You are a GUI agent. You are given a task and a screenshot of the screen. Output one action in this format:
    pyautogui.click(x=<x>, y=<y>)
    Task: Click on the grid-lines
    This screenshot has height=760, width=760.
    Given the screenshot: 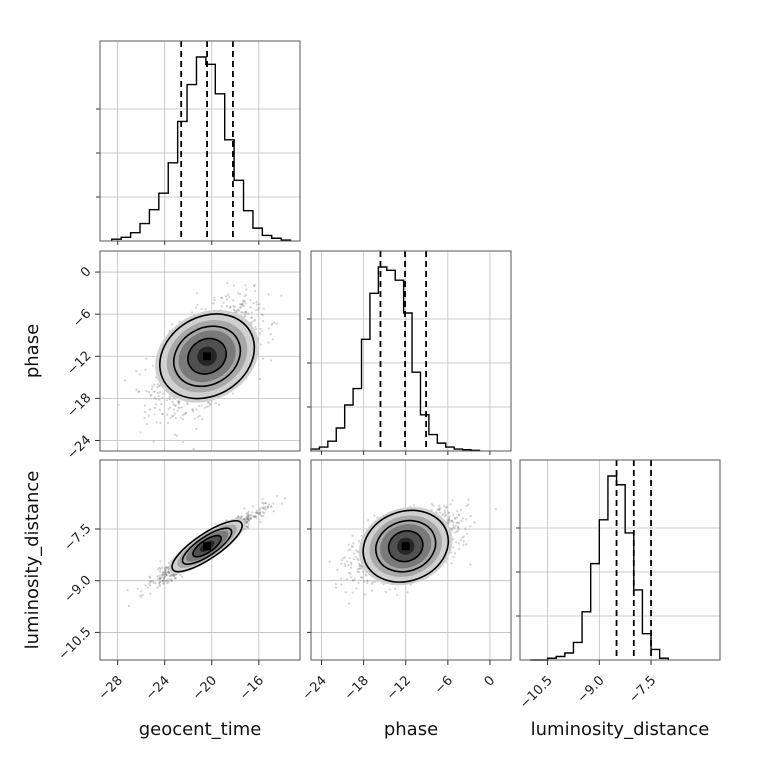 What is the action you would take?
    pyautogui.click(x=406, y=351)
    